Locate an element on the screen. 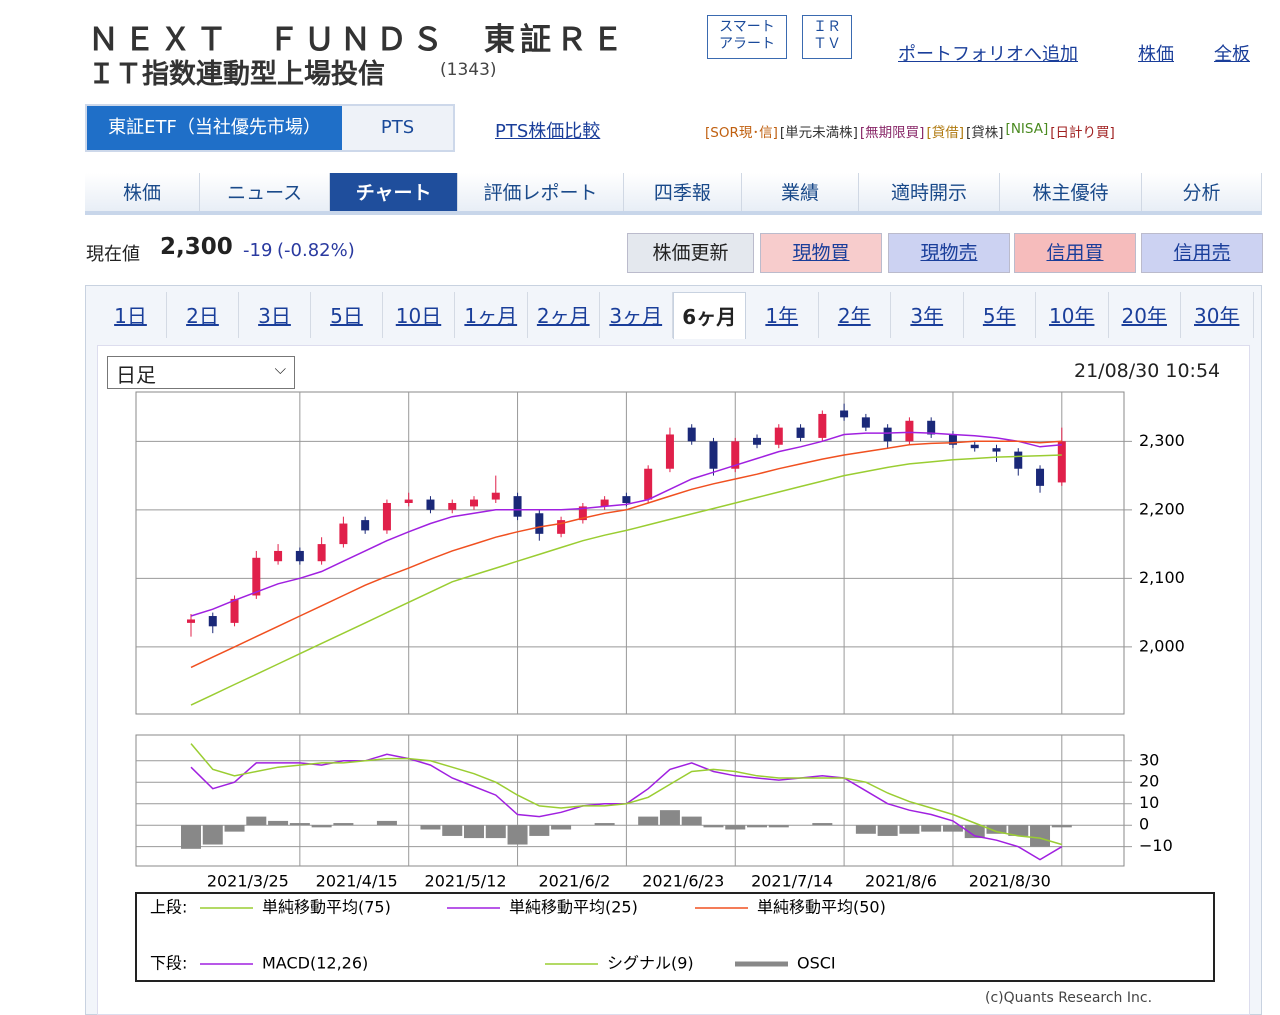  action-button: 現物買 is located at coordinates (821, 253).